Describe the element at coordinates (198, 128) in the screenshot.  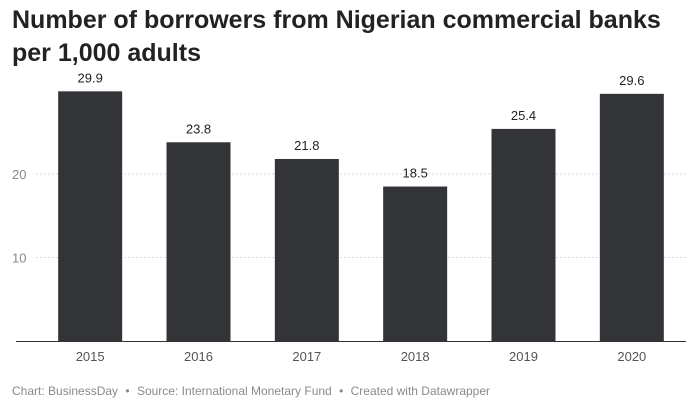
I see `bar-value-label: 23.8` at that location.